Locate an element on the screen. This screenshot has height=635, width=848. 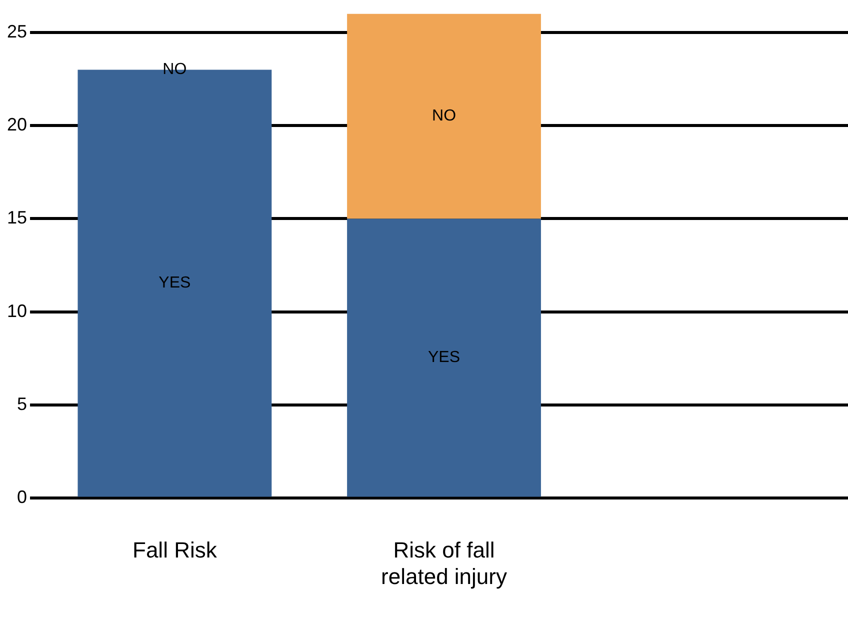
y-tick-label: 20 is located at coordinates (17, 124).